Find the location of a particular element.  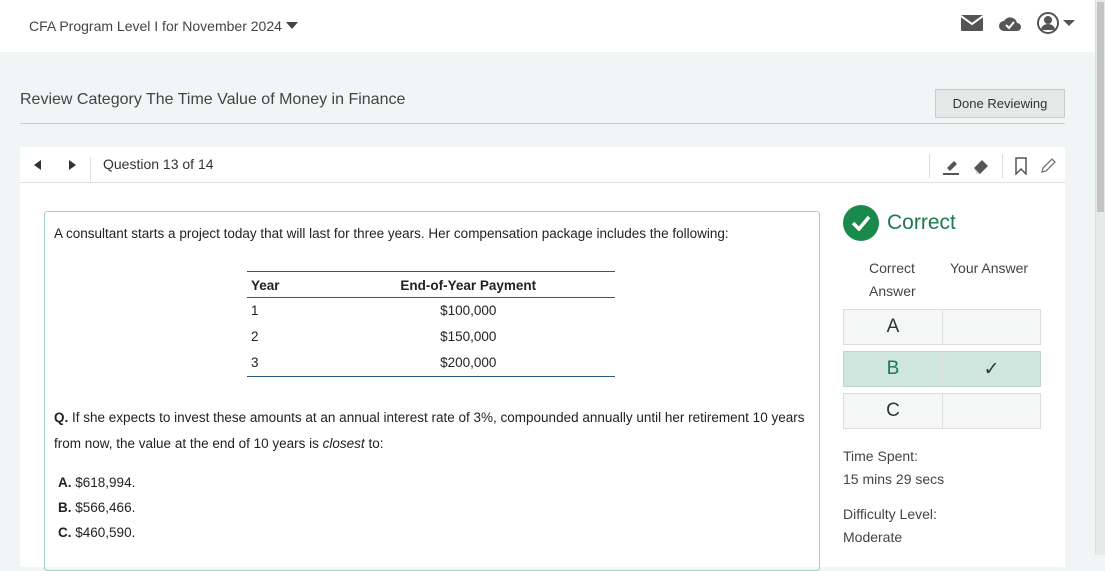

program-selector: CFA Program Level I for November 2024 is located at coordinates (163, 26).